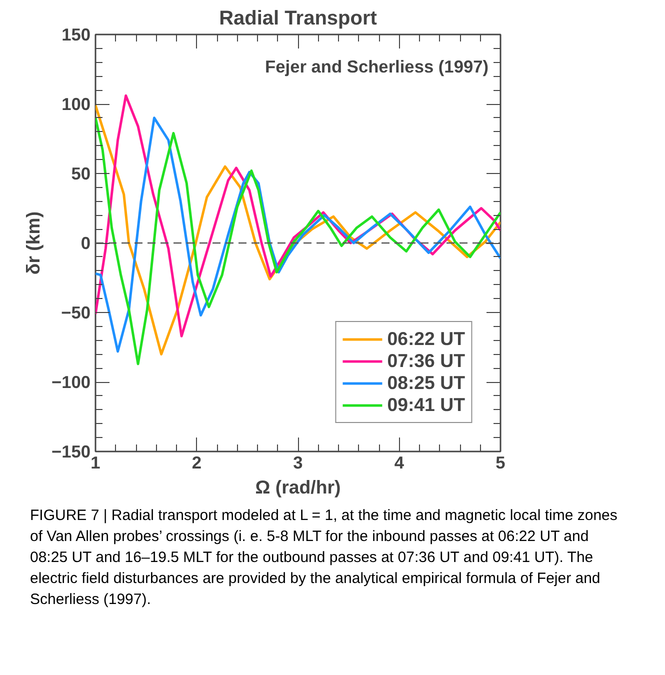 The height and width of the screenshot is (675, 665). I want to click on y-tick-label: −100, so click(70, 382).